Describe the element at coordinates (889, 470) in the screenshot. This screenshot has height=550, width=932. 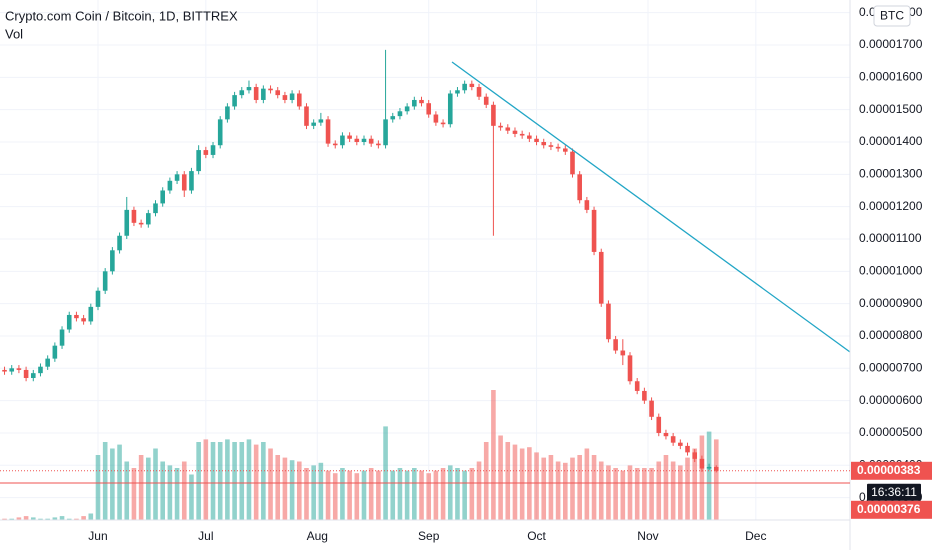
I see `last-price-label: 0.00000383` at that location.